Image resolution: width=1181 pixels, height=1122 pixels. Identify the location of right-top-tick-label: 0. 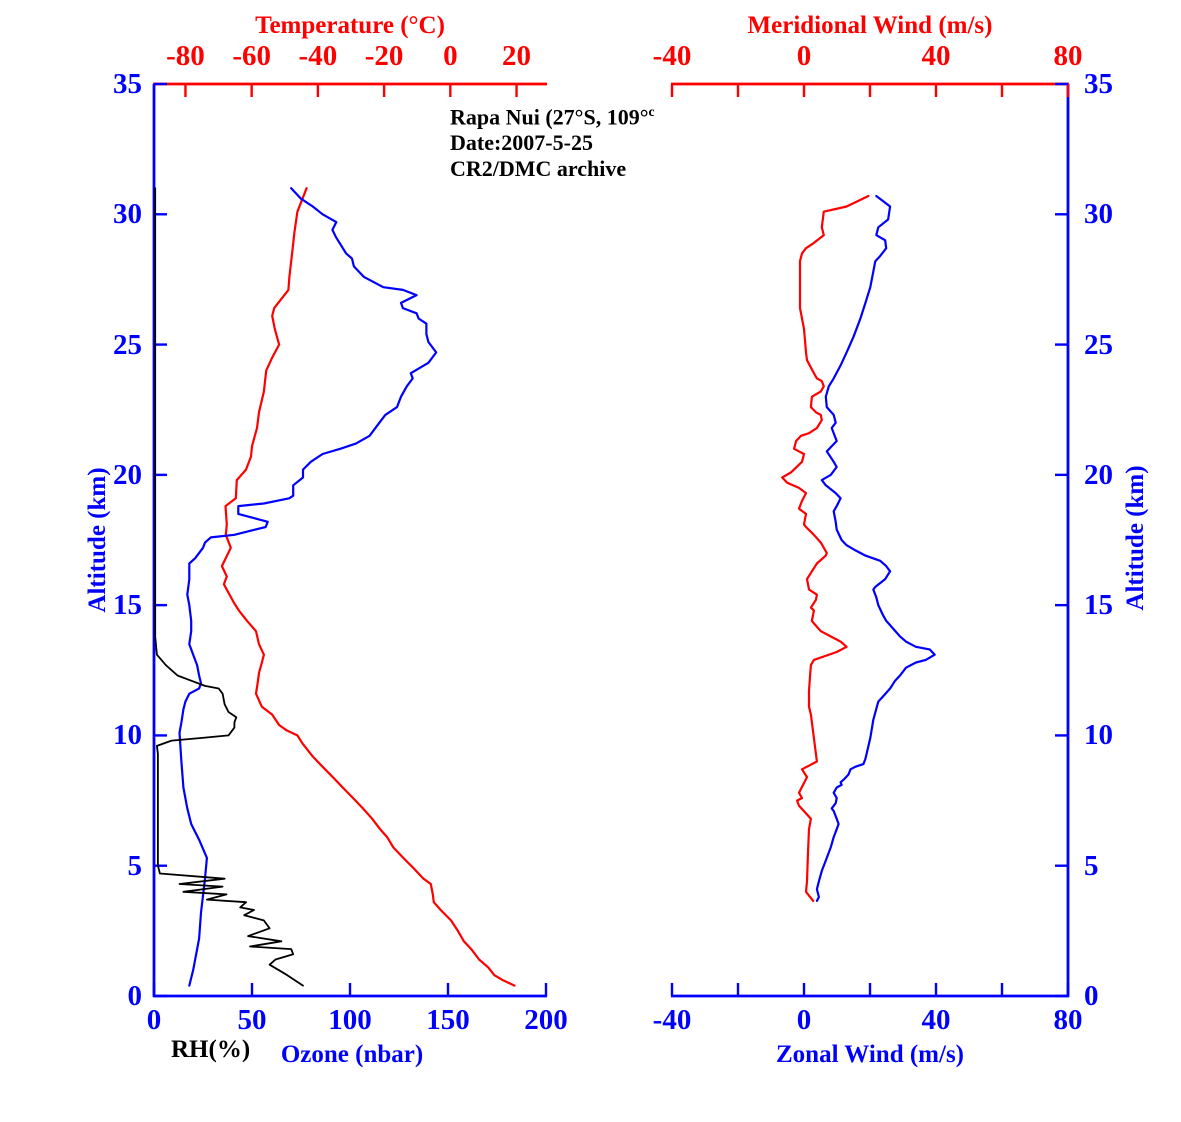
(804, 56).